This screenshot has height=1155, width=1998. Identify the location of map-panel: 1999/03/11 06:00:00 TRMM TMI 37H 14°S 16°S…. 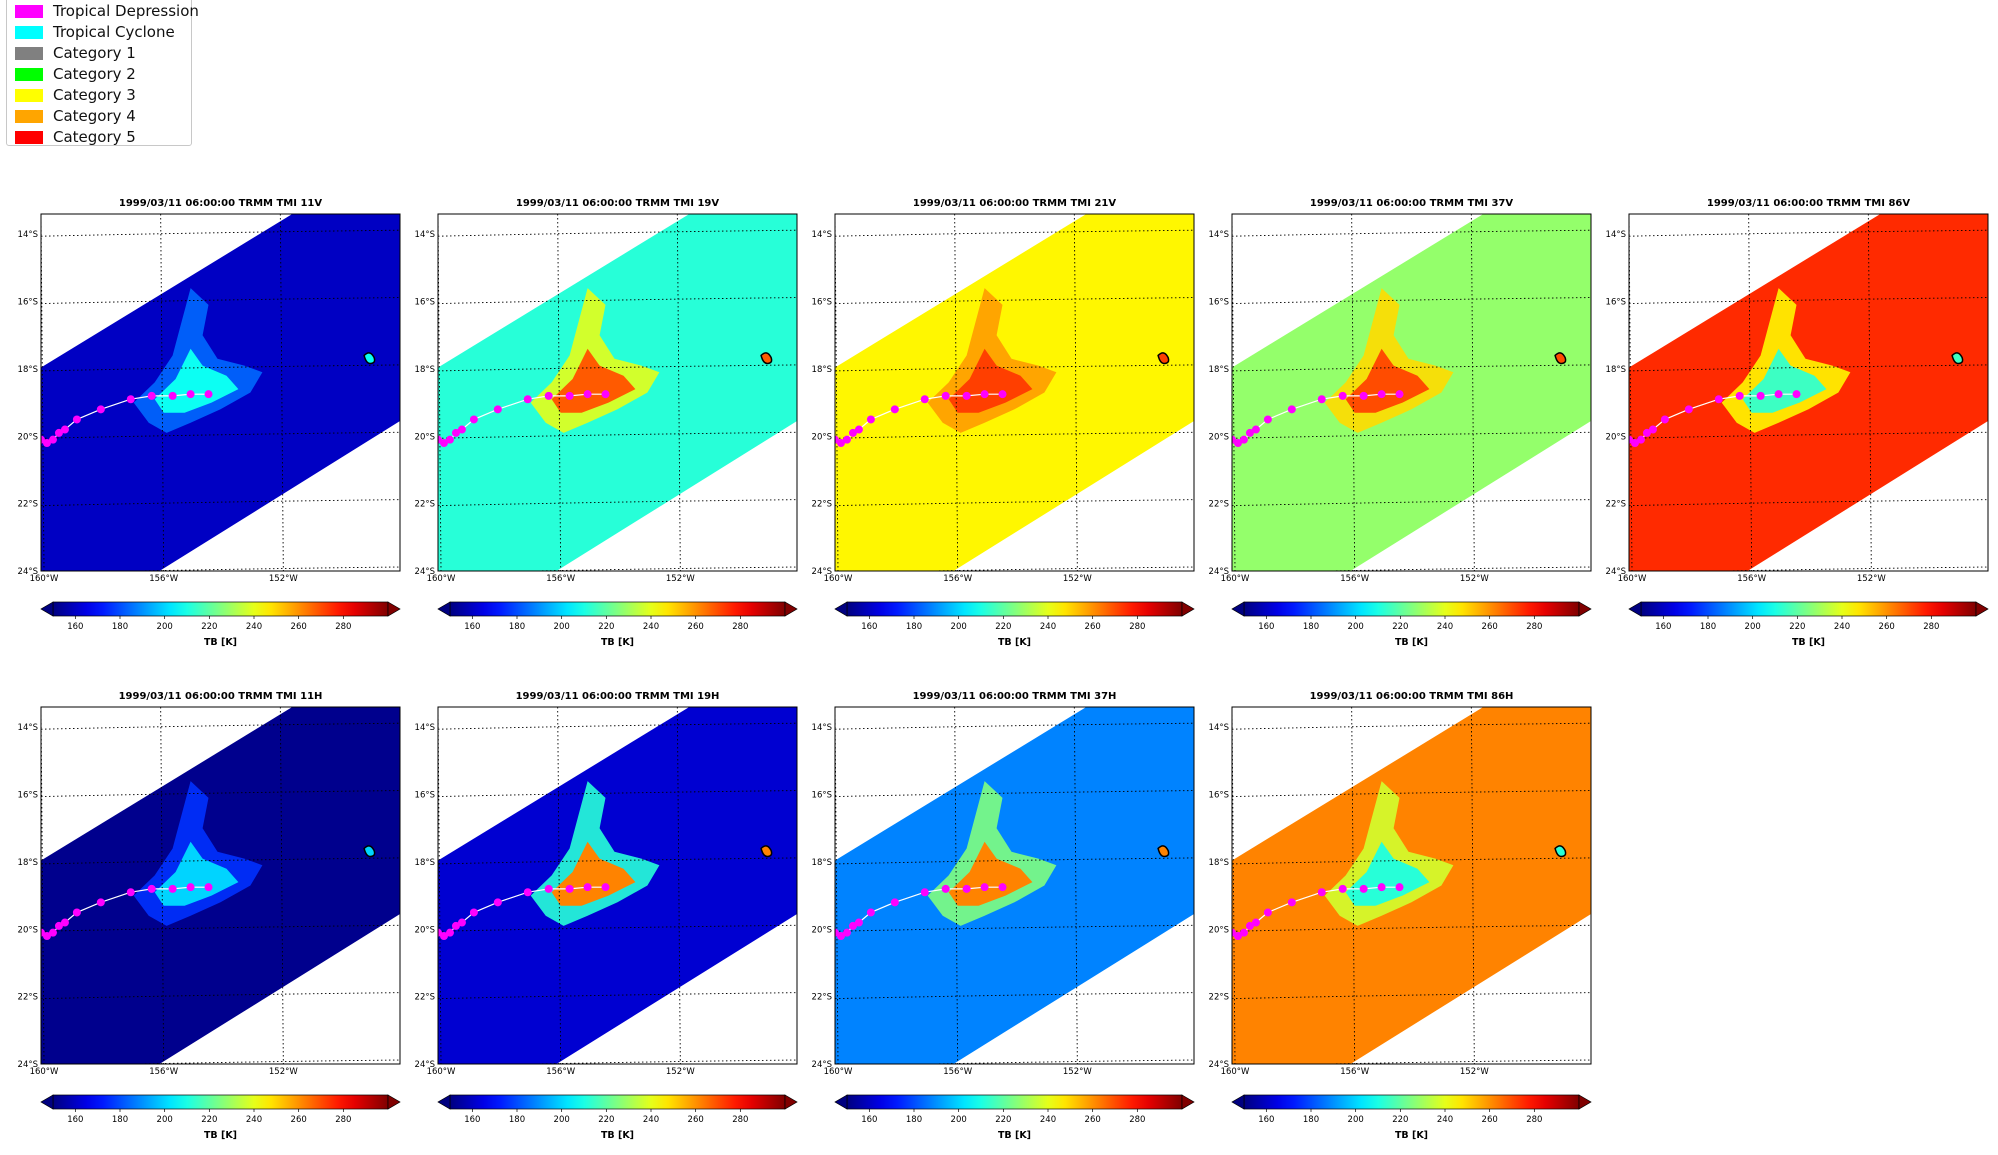
(1003, 916).